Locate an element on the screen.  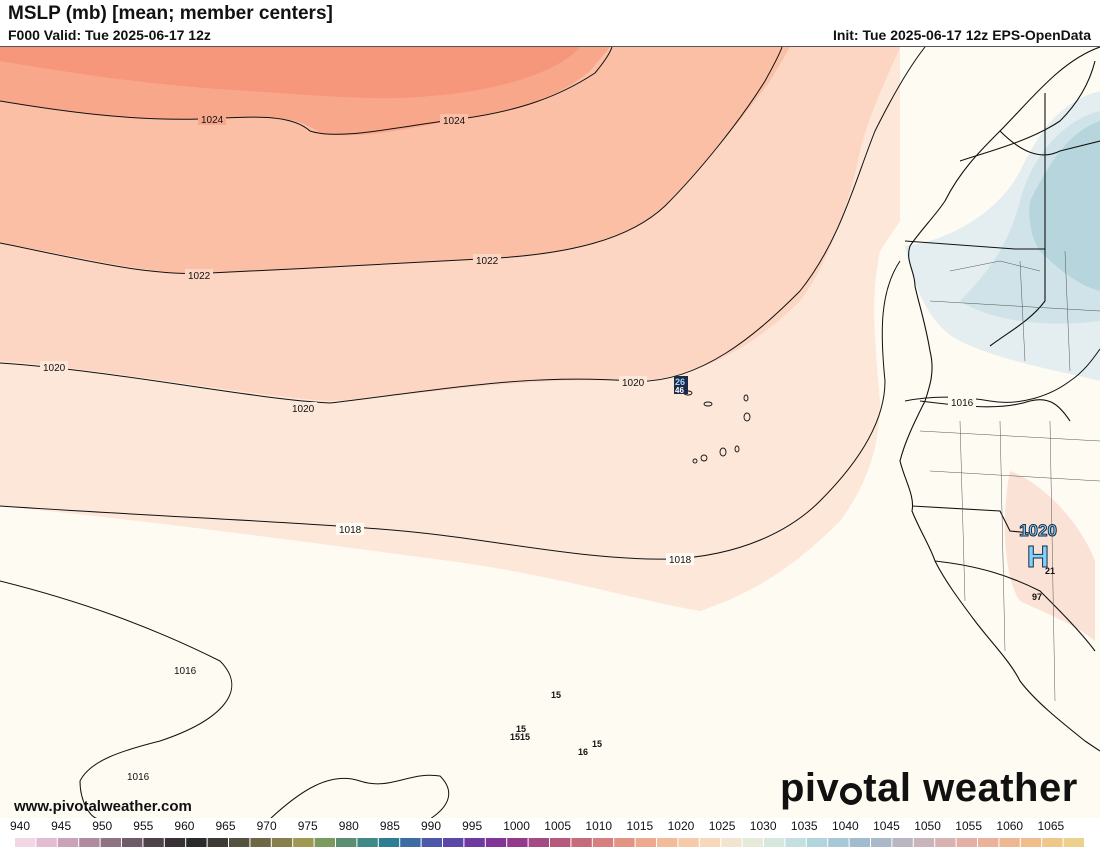
scale-label: 960 is located at coordinates (184, 826).